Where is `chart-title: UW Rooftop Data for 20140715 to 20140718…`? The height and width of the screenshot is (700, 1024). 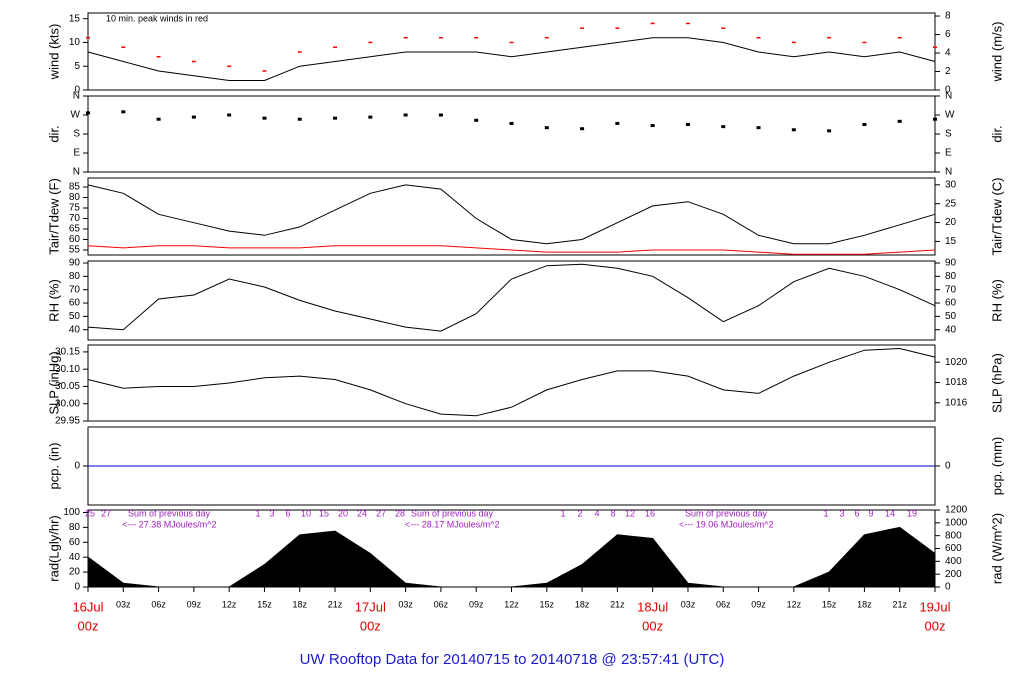 chart-title: UW Rooftop Data for 20140715 to 20140718… is located at coordinates (512, 659).